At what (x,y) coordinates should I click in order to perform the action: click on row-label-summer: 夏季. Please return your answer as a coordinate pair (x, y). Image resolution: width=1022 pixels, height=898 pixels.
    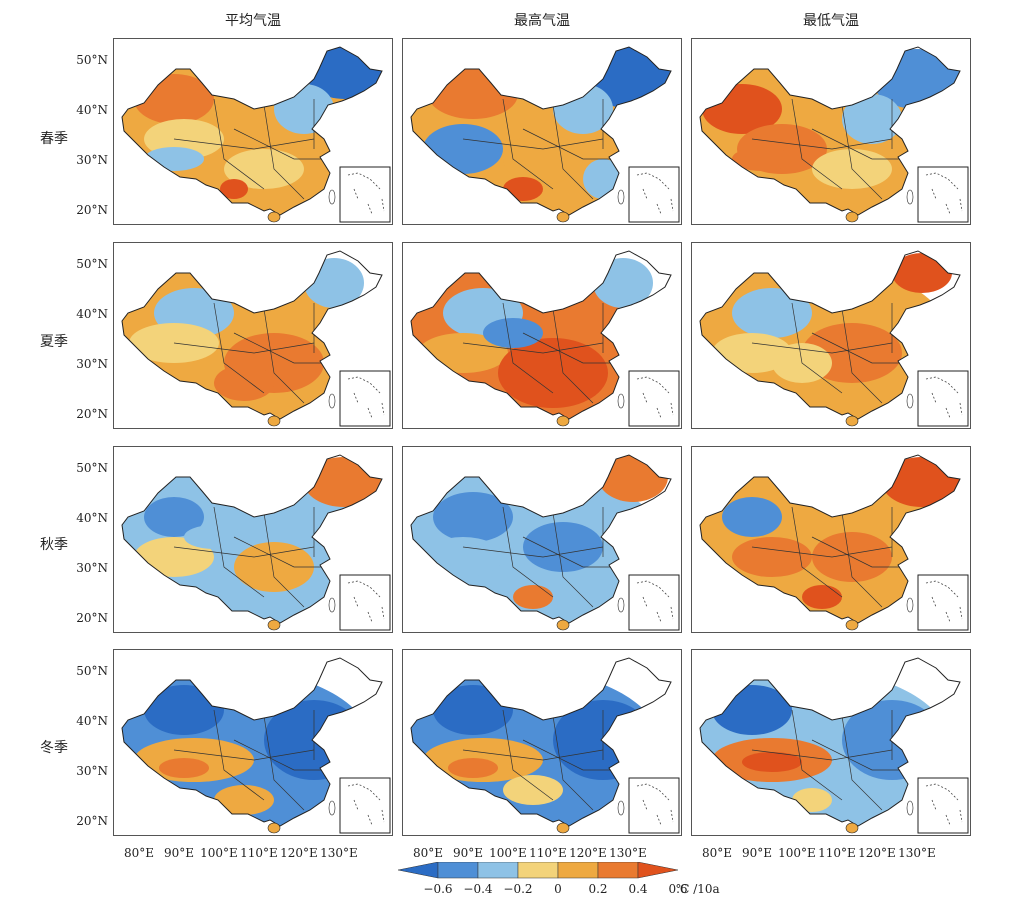
    Looking at the image, I should click on (54, 342).